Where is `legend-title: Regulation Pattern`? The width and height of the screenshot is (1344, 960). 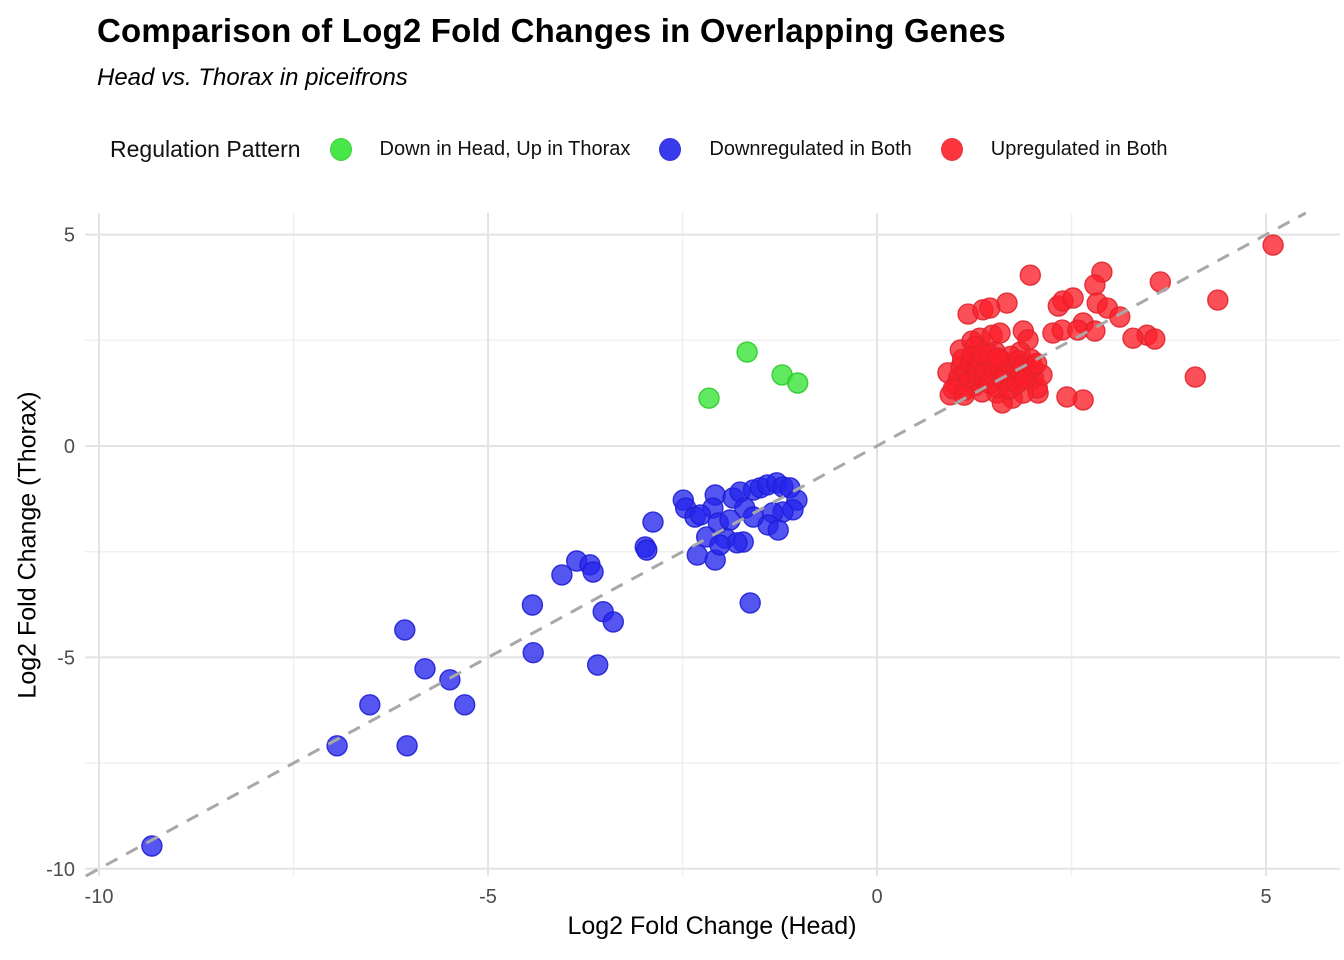 legend-title: Regulation Pattern is located at coordinates (205, 149).